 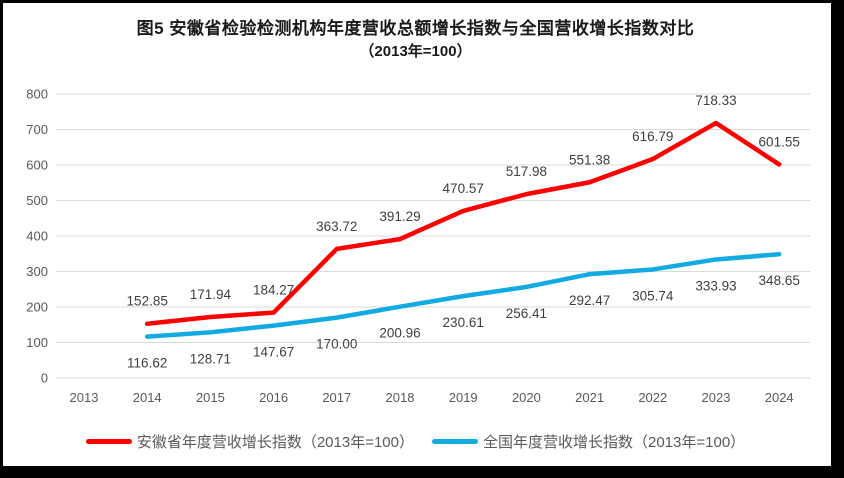 What do you see at coordinates (1, 239) in the screenshot?
I see `frame-border-left` at bounding box center [1, 239].